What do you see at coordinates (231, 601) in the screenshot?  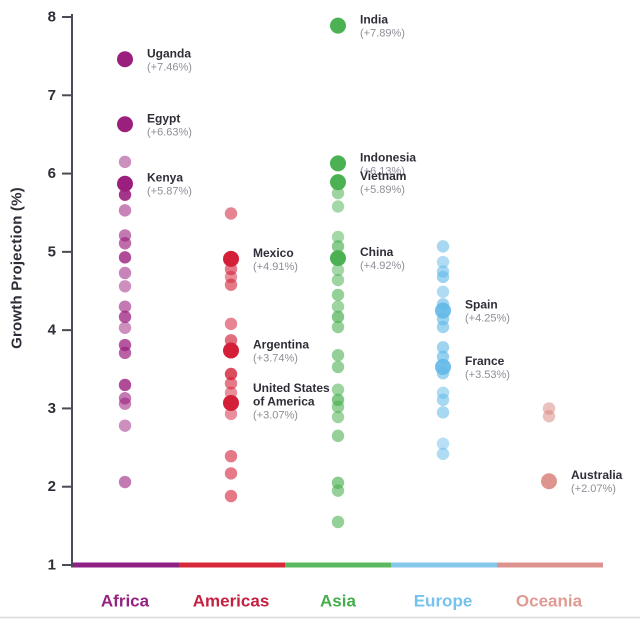 I see `category-label-americas: Americas` at bounding box center [231, 601].